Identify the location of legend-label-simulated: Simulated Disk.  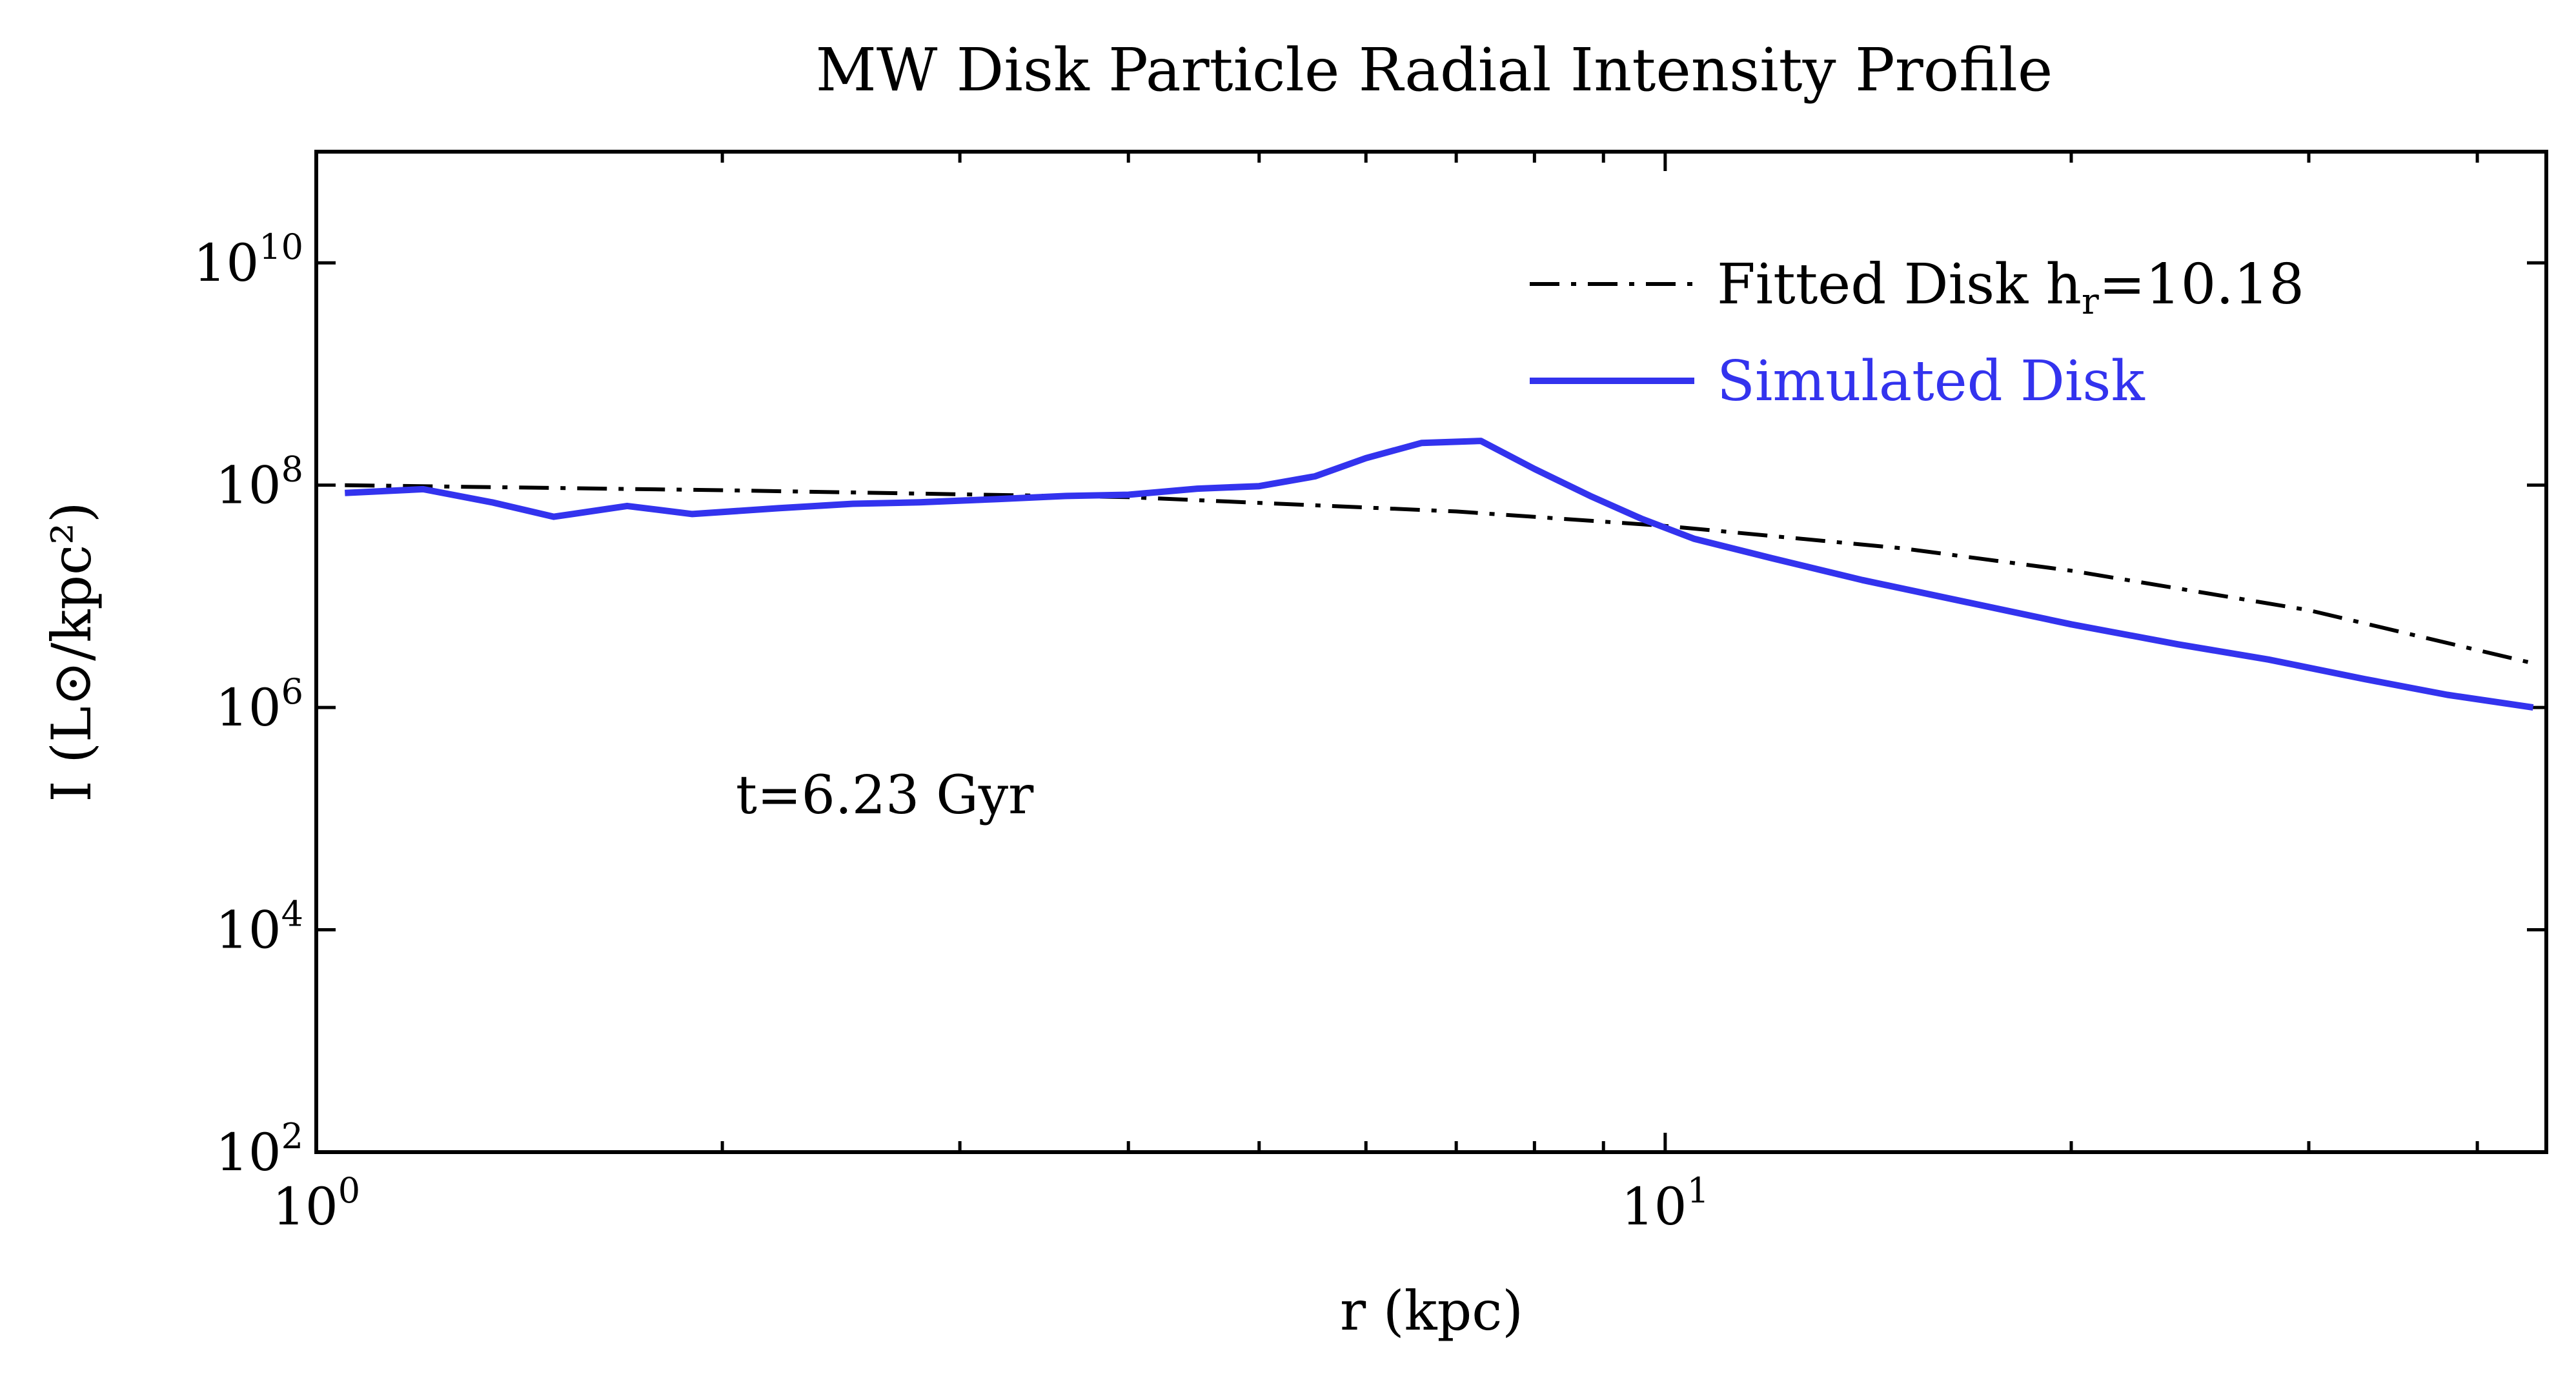
(1931, 381).